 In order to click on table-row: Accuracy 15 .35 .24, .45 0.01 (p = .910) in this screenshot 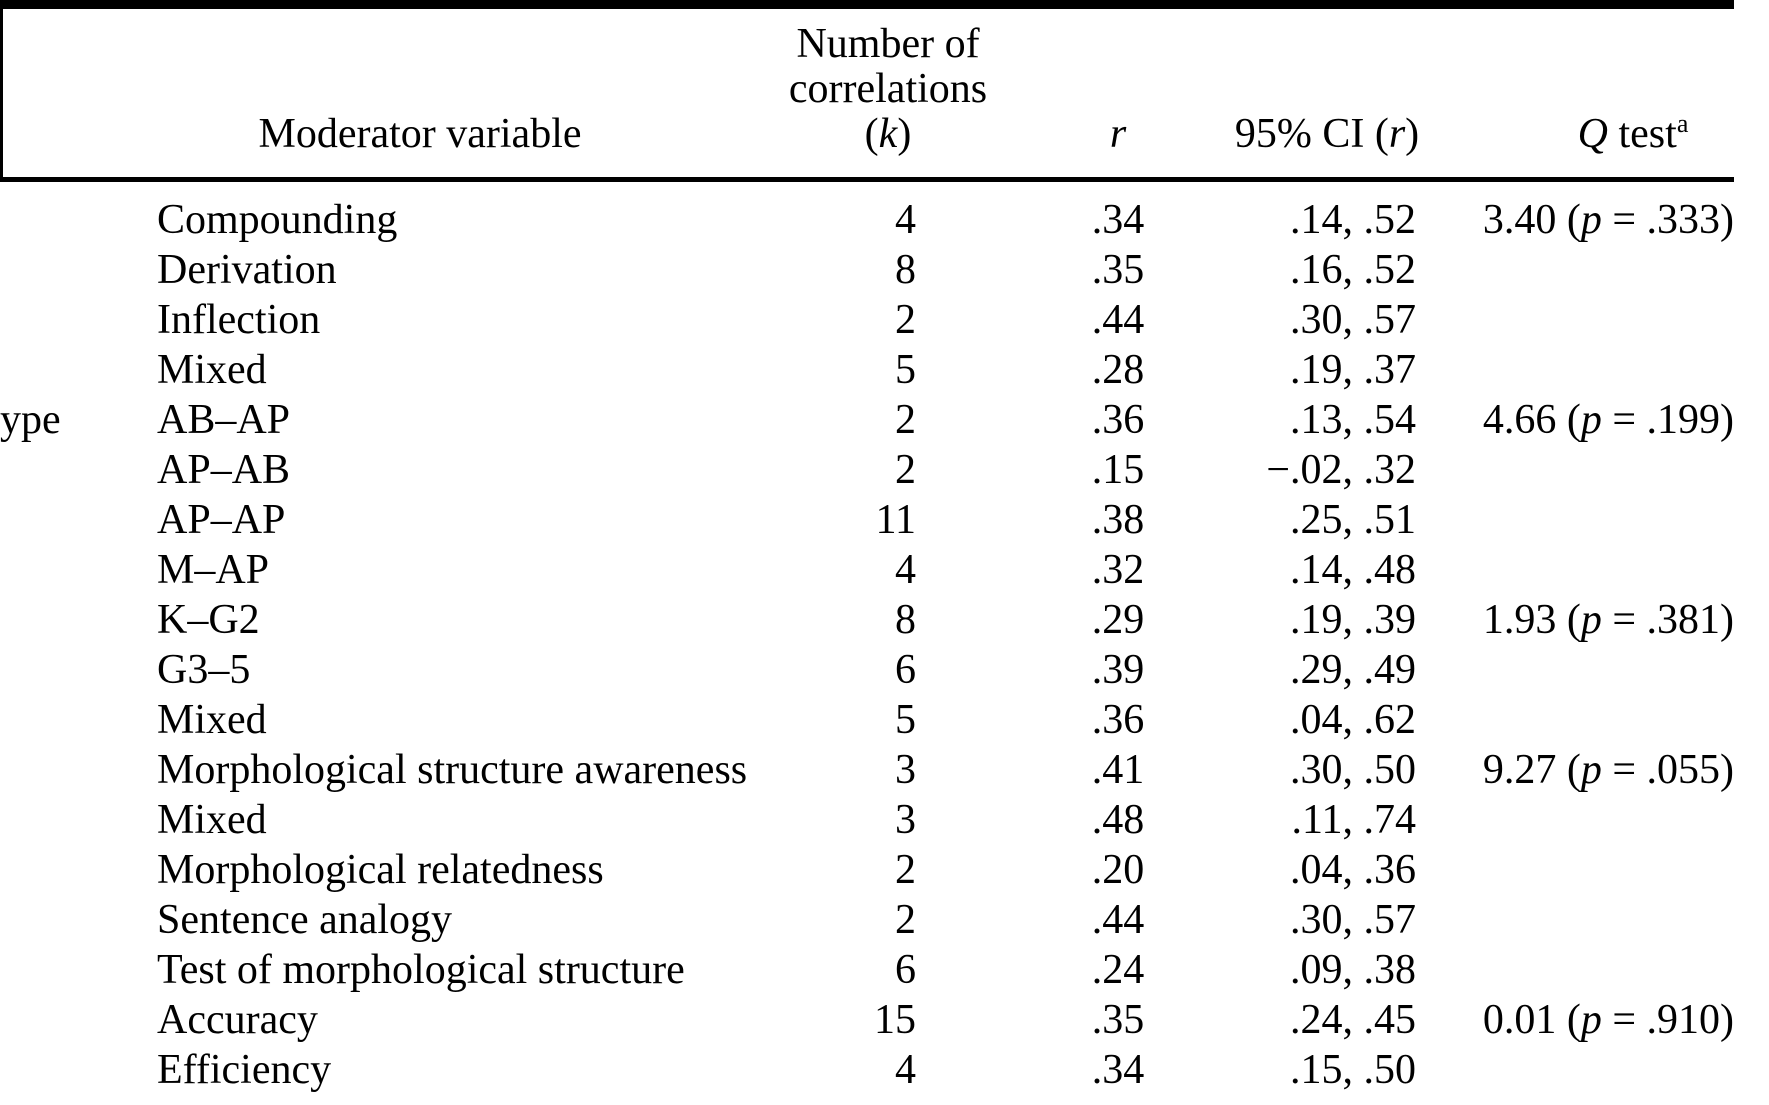, I will do `click(884, 1020)`.